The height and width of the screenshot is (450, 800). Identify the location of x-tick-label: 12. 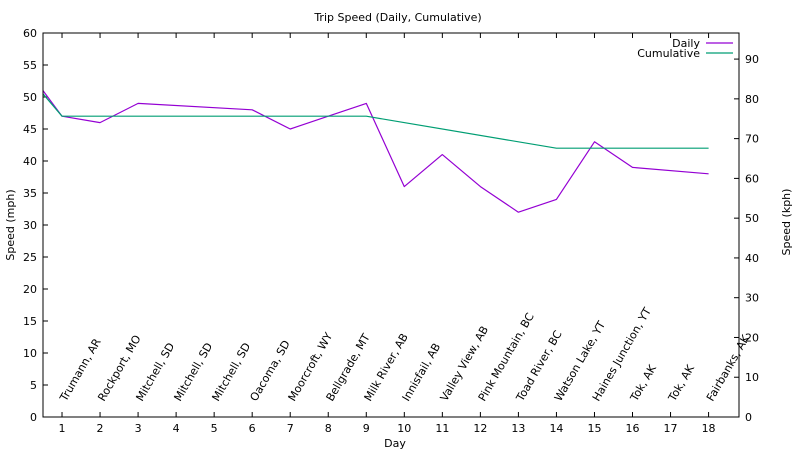
(480, 428).